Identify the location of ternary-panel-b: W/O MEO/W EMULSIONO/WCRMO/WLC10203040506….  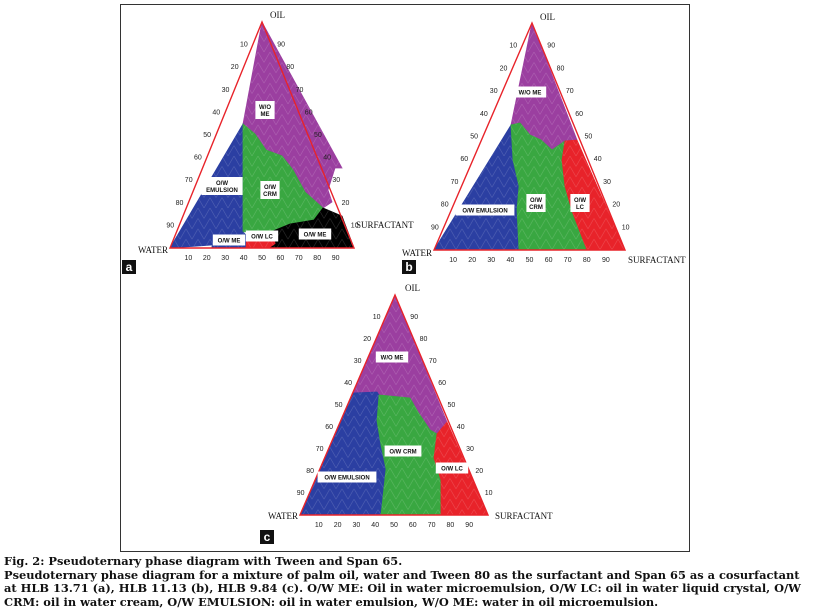
(544, 143).